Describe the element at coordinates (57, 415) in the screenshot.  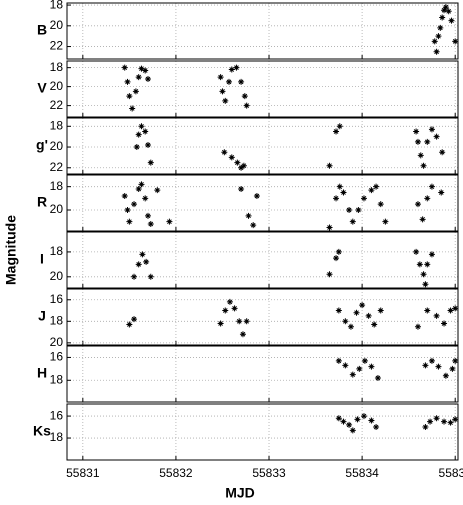
I see `y-tick-label: 16` at that location.